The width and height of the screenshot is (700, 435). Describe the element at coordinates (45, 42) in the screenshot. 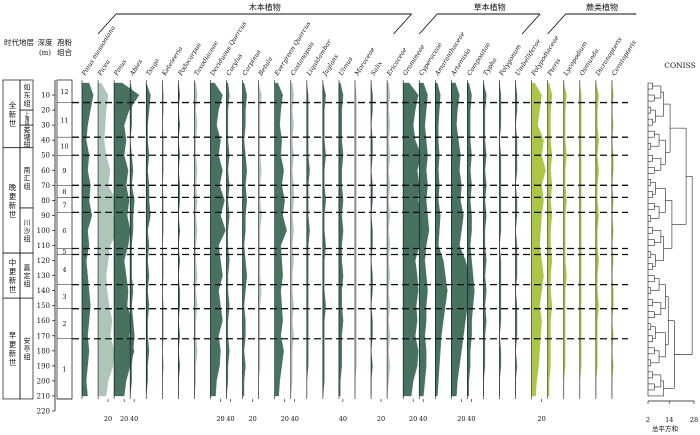

I see `depth-header: 深度` at that location.